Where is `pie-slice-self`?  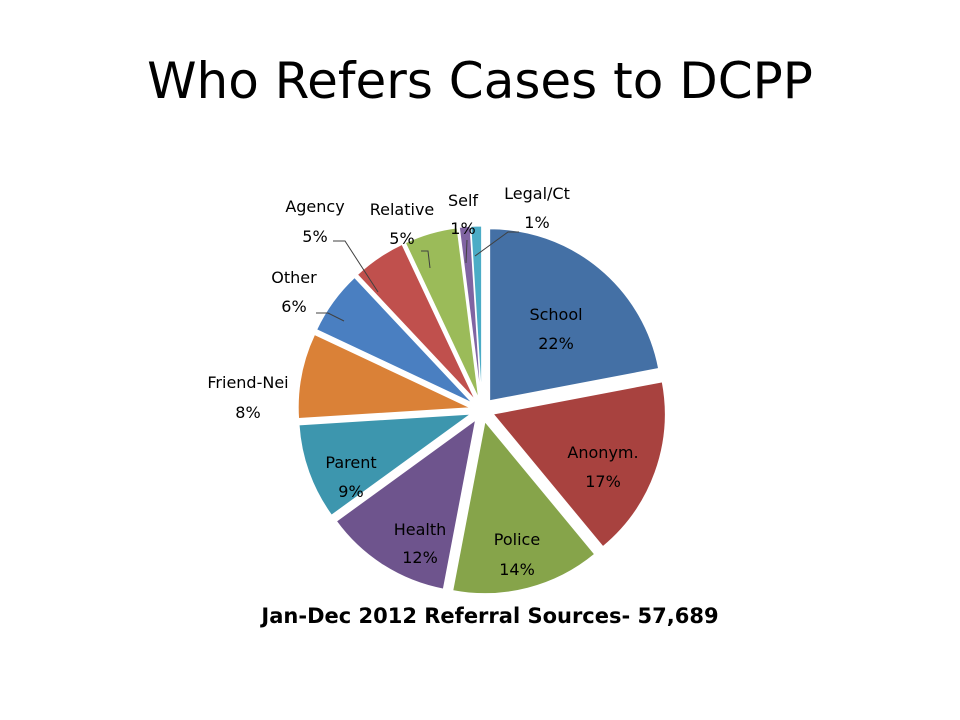 pie-slice-self is located at coordinates (470, 312).